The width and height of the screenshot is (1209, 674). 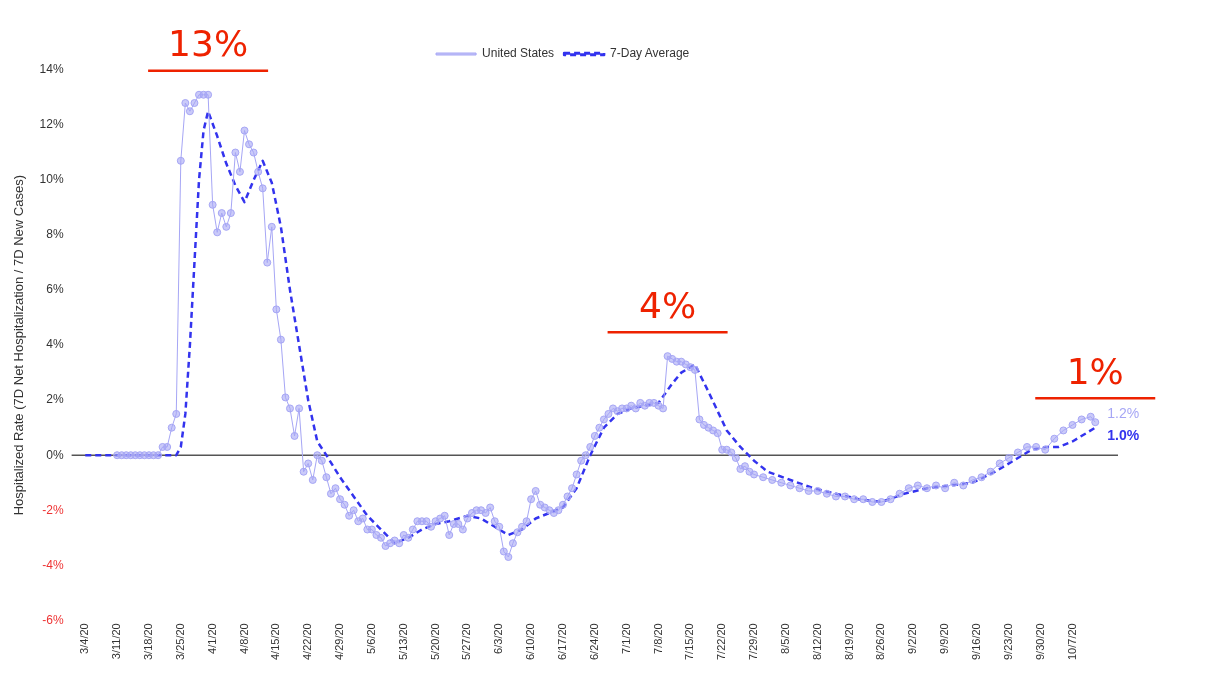 What do you see at coordinates (402, 641) in the screenshot?
I see `x-tick-label: 5/13/20` at bounding box center [402, 641].